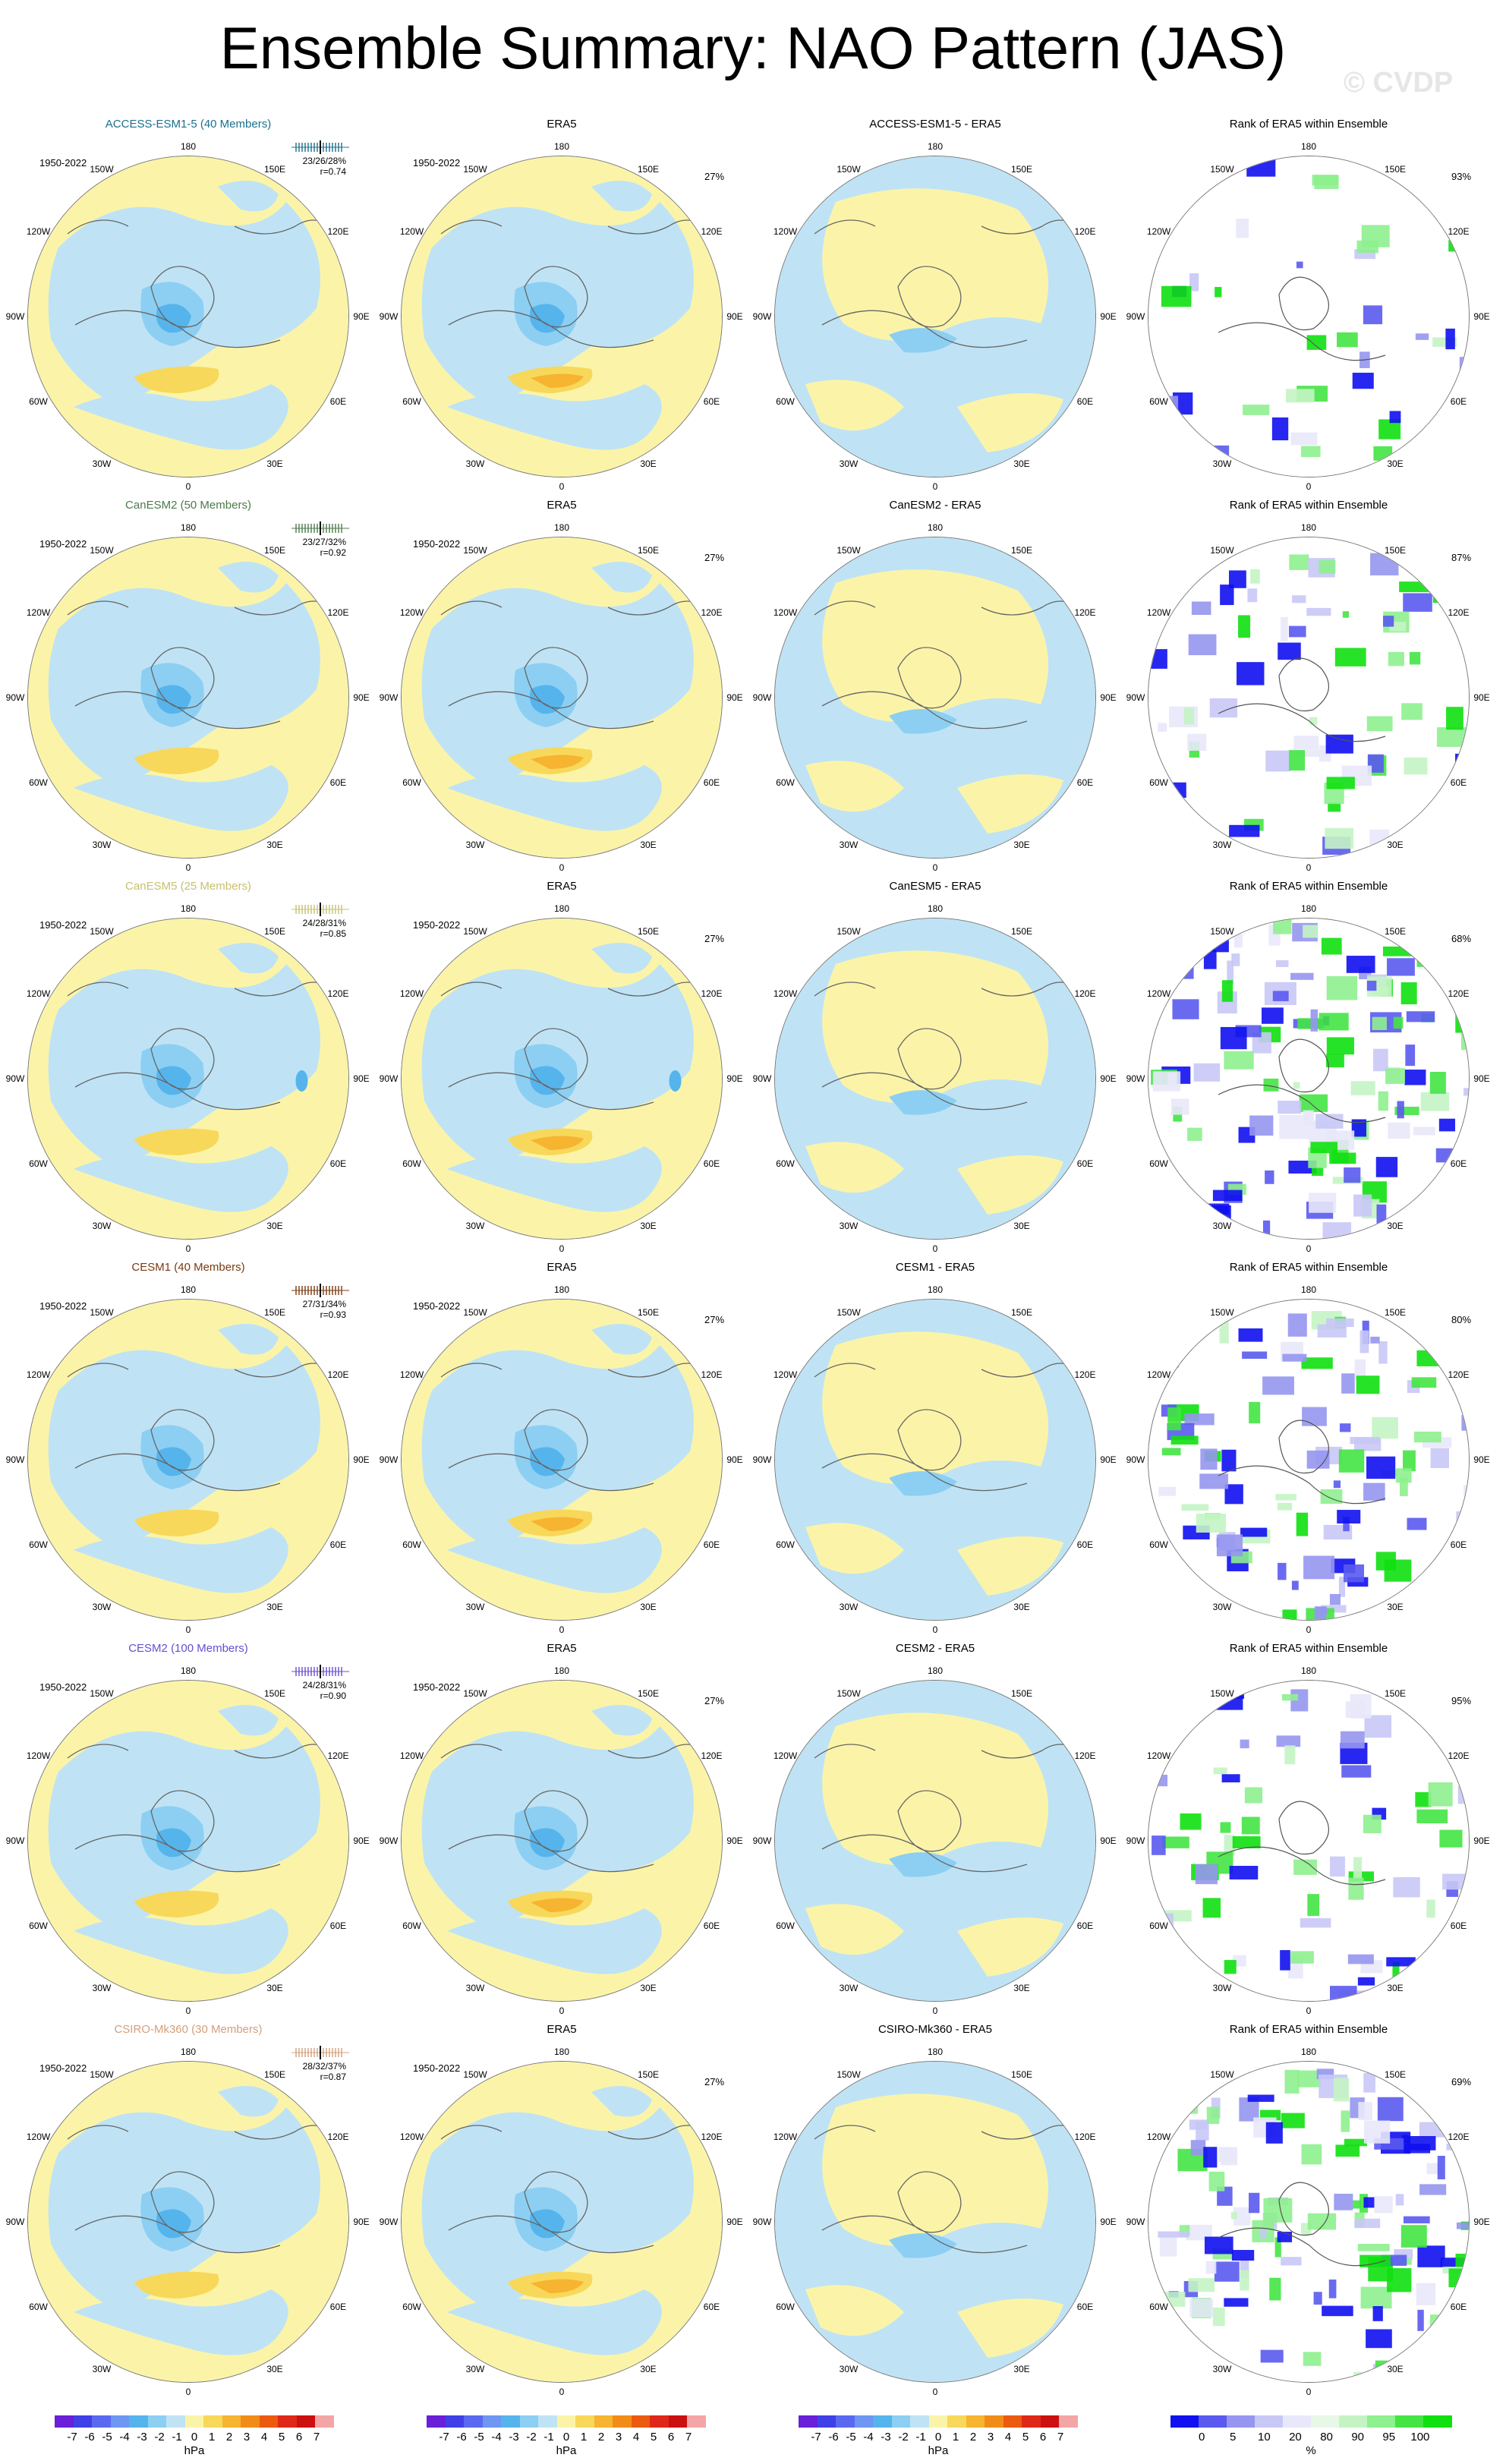  Describe the element at coordinates (188, 1267) in the screenshot. I see `model-title: CESM1 (40 Members)` at that location.